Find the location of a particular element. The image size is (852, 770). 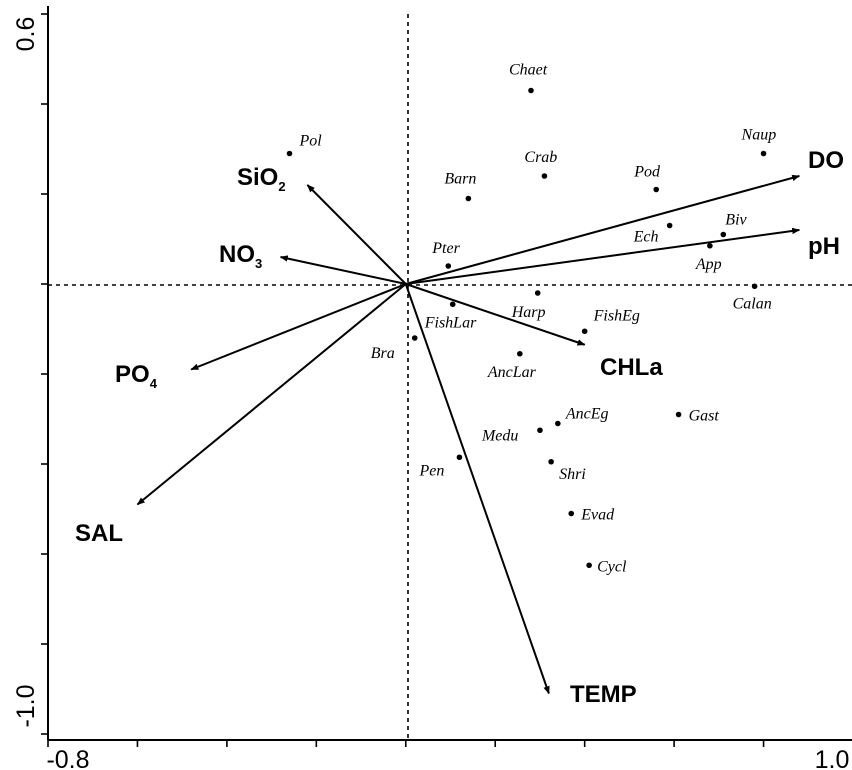

vector-arrow-do is located at coordinates (603, 229).